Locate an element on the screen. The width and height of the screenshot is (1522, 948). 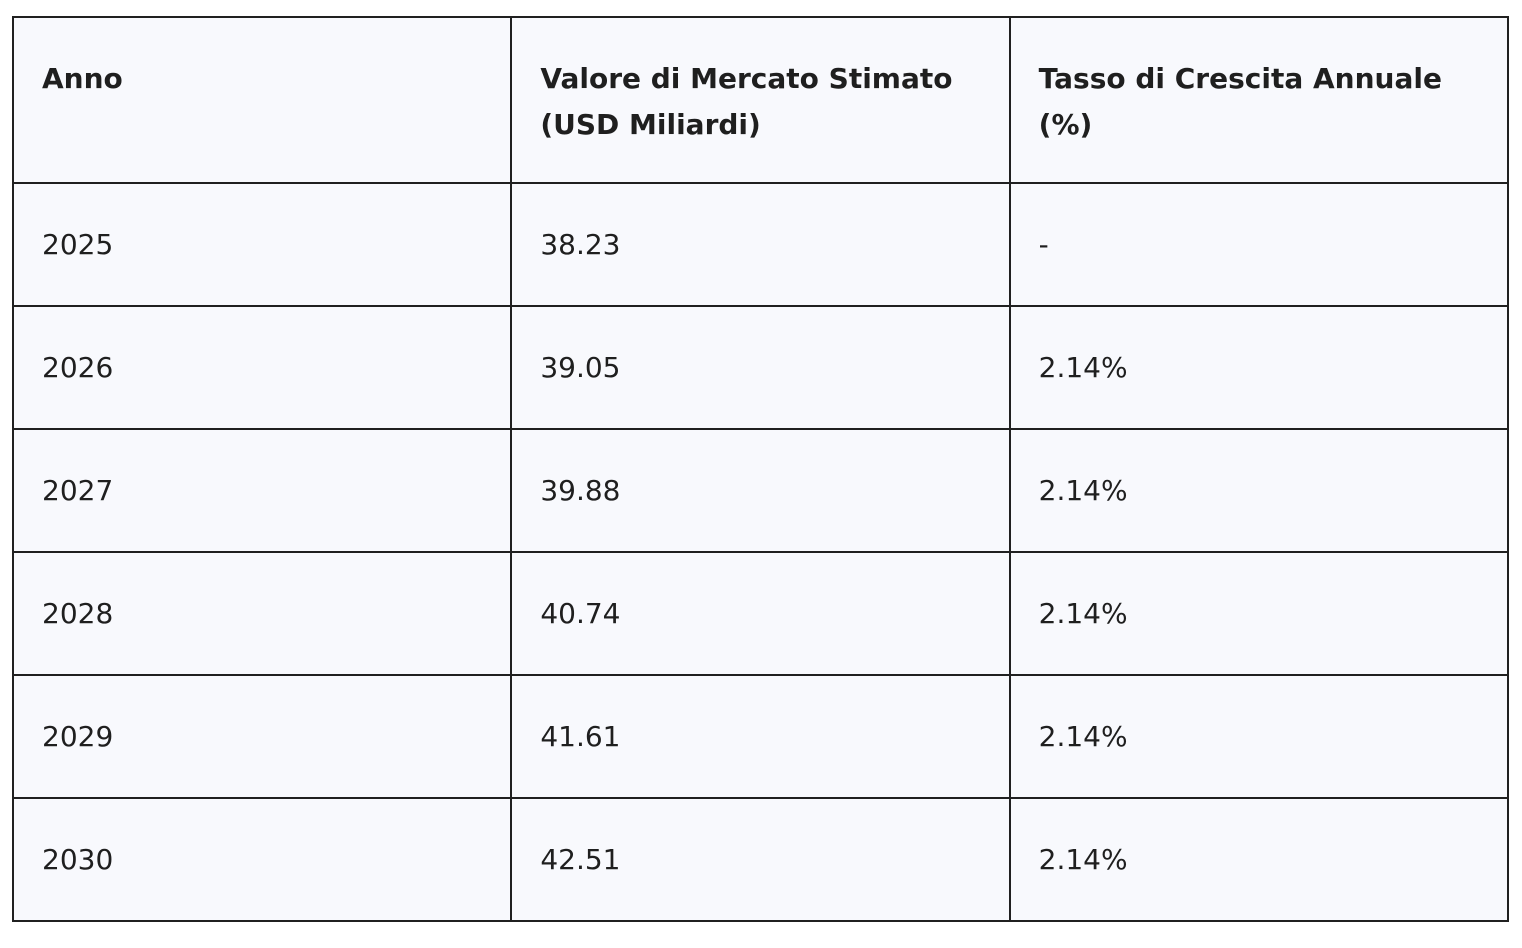
table-cell: 42.51 is located at coordinates (760, 859).